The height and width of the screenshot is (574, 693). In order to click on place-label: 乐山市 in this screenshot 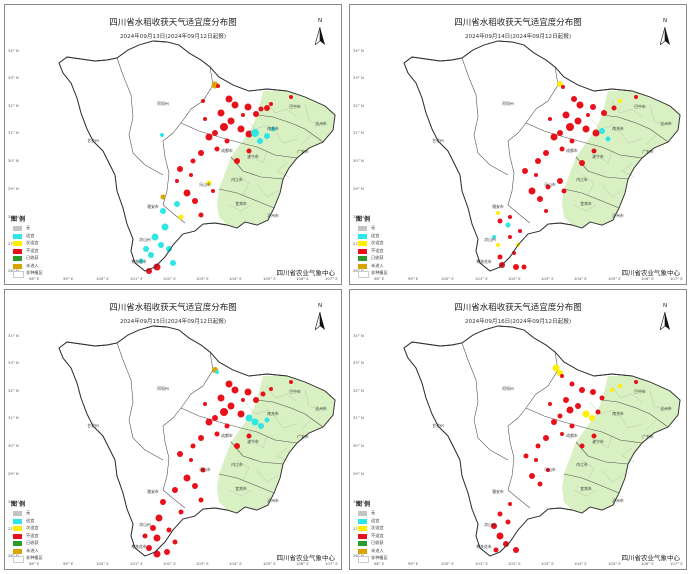, I will do `click(205, 469)`.